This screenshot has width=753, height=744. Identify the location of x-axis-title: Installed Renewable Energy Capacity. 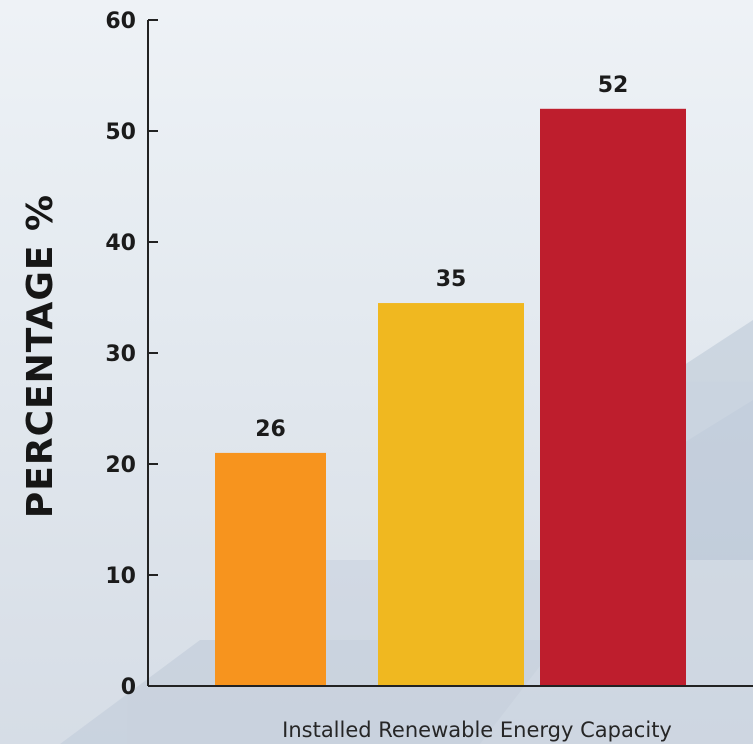
(477, 730).